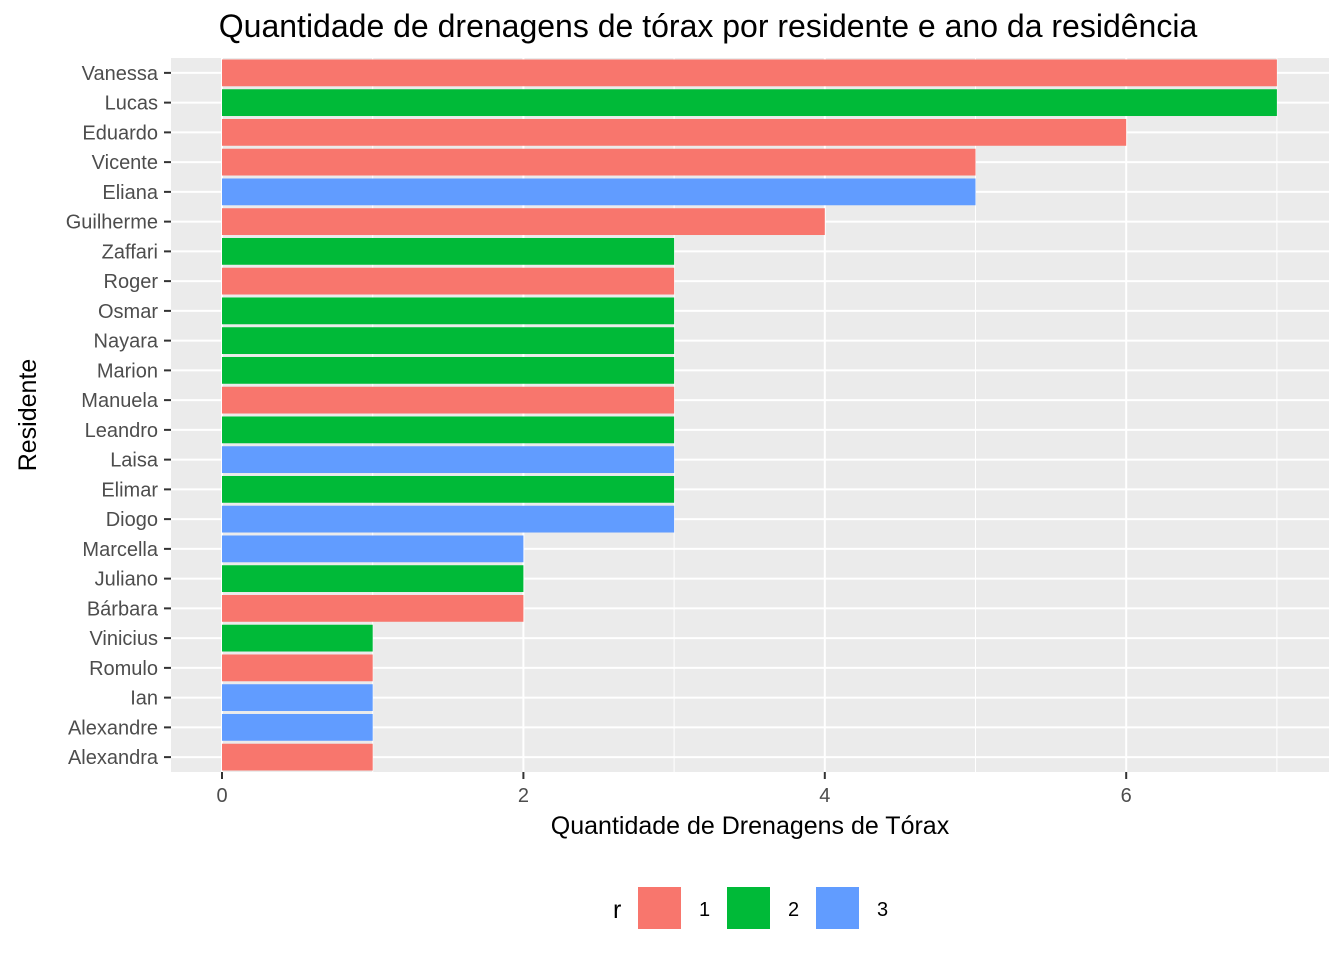 The image size is (1344, 960). I want to click on y-tick-label: Roger, so click(131, 282).